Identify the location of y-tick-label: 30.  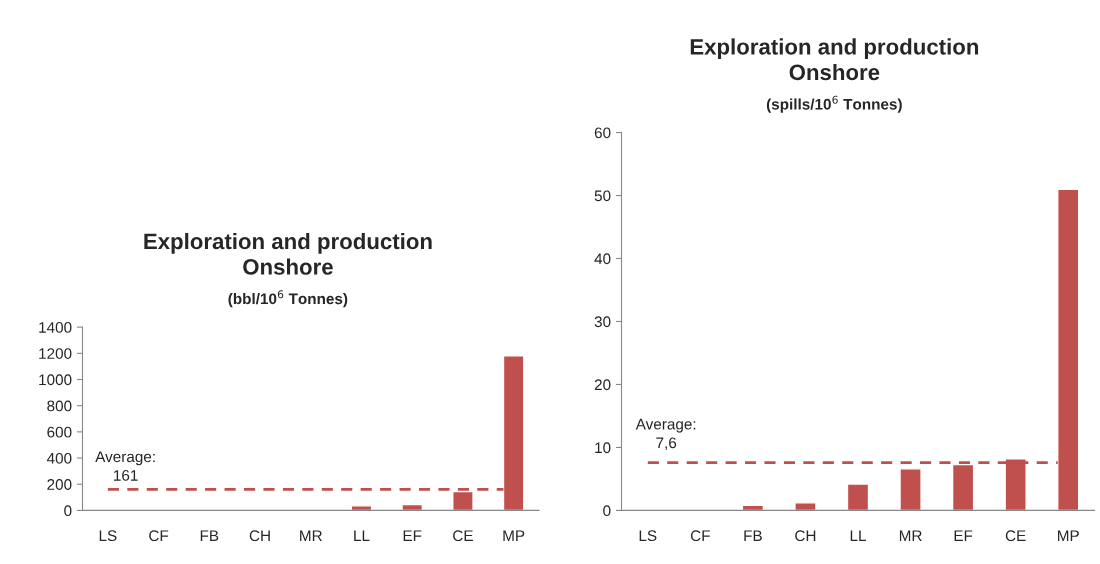
(602, 322).